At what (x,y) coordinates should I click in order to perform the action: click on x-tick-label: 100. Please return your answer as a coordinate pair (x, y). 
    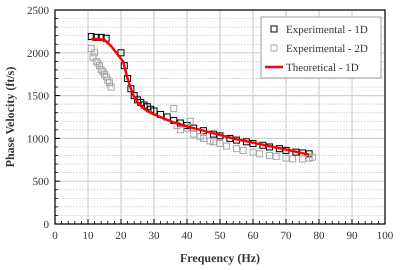
    Looking at the image, I should click on (385, 236).